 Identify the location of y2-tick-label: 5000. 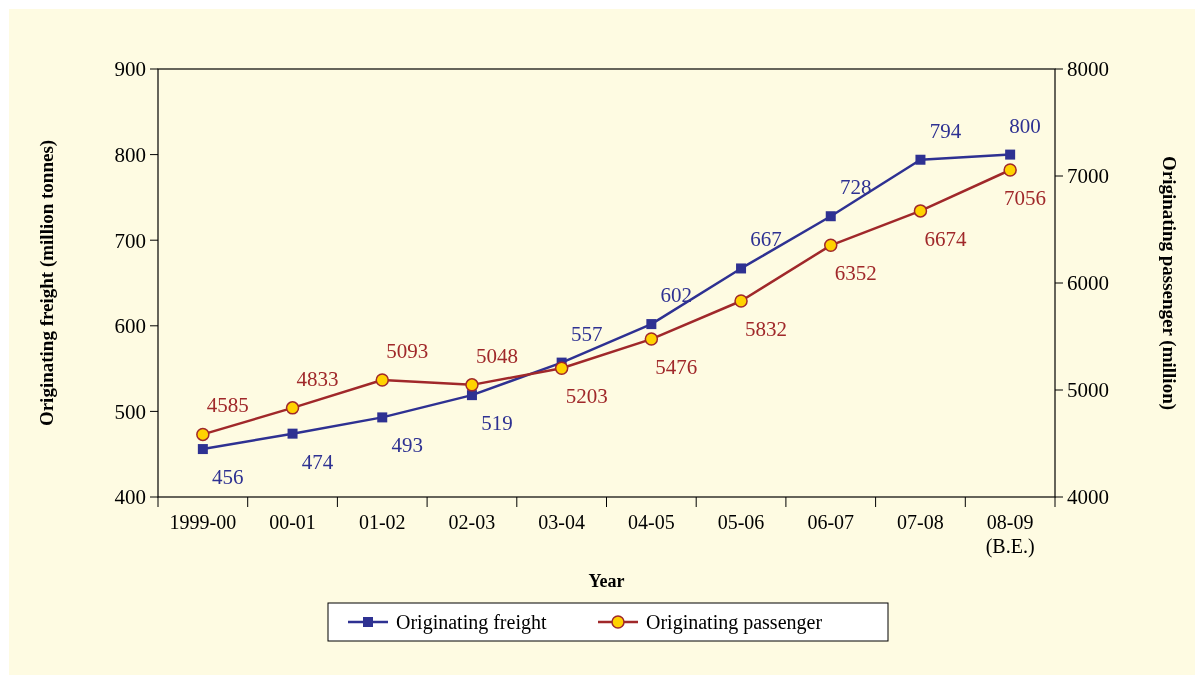
(1088, 390).